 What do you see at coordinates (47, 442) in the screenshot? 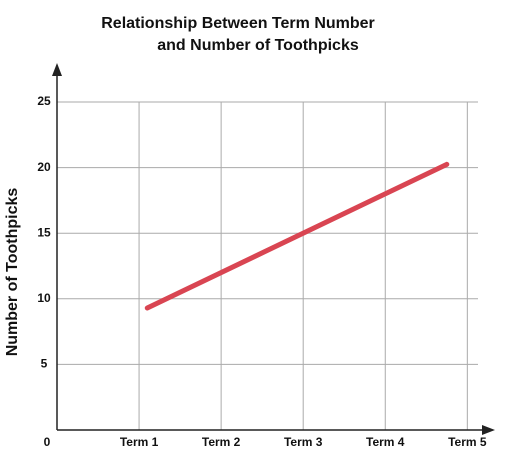
I see `origin-label: 0` at bounding box center [47, 442].